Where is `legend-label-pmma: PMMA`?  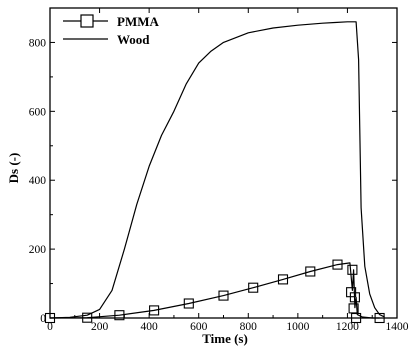 legend-label-pmma: PMMA is located at coordinates (138, 21).